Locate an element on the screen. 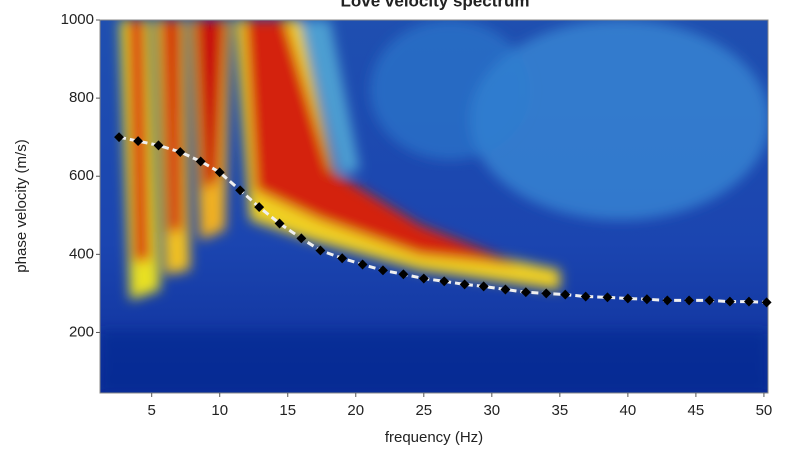  x-tick-label: 35 is located at coordinates (560, 410).